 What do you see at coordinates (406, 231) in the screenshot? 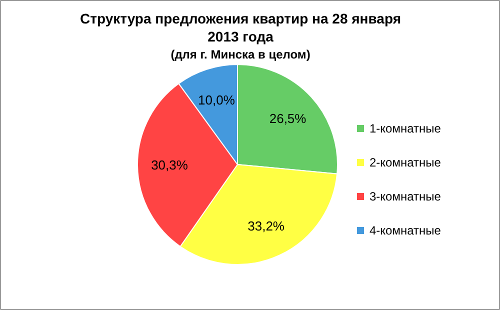
I see `legend-label: 4-комнатные` at bounding box center [406, 231].